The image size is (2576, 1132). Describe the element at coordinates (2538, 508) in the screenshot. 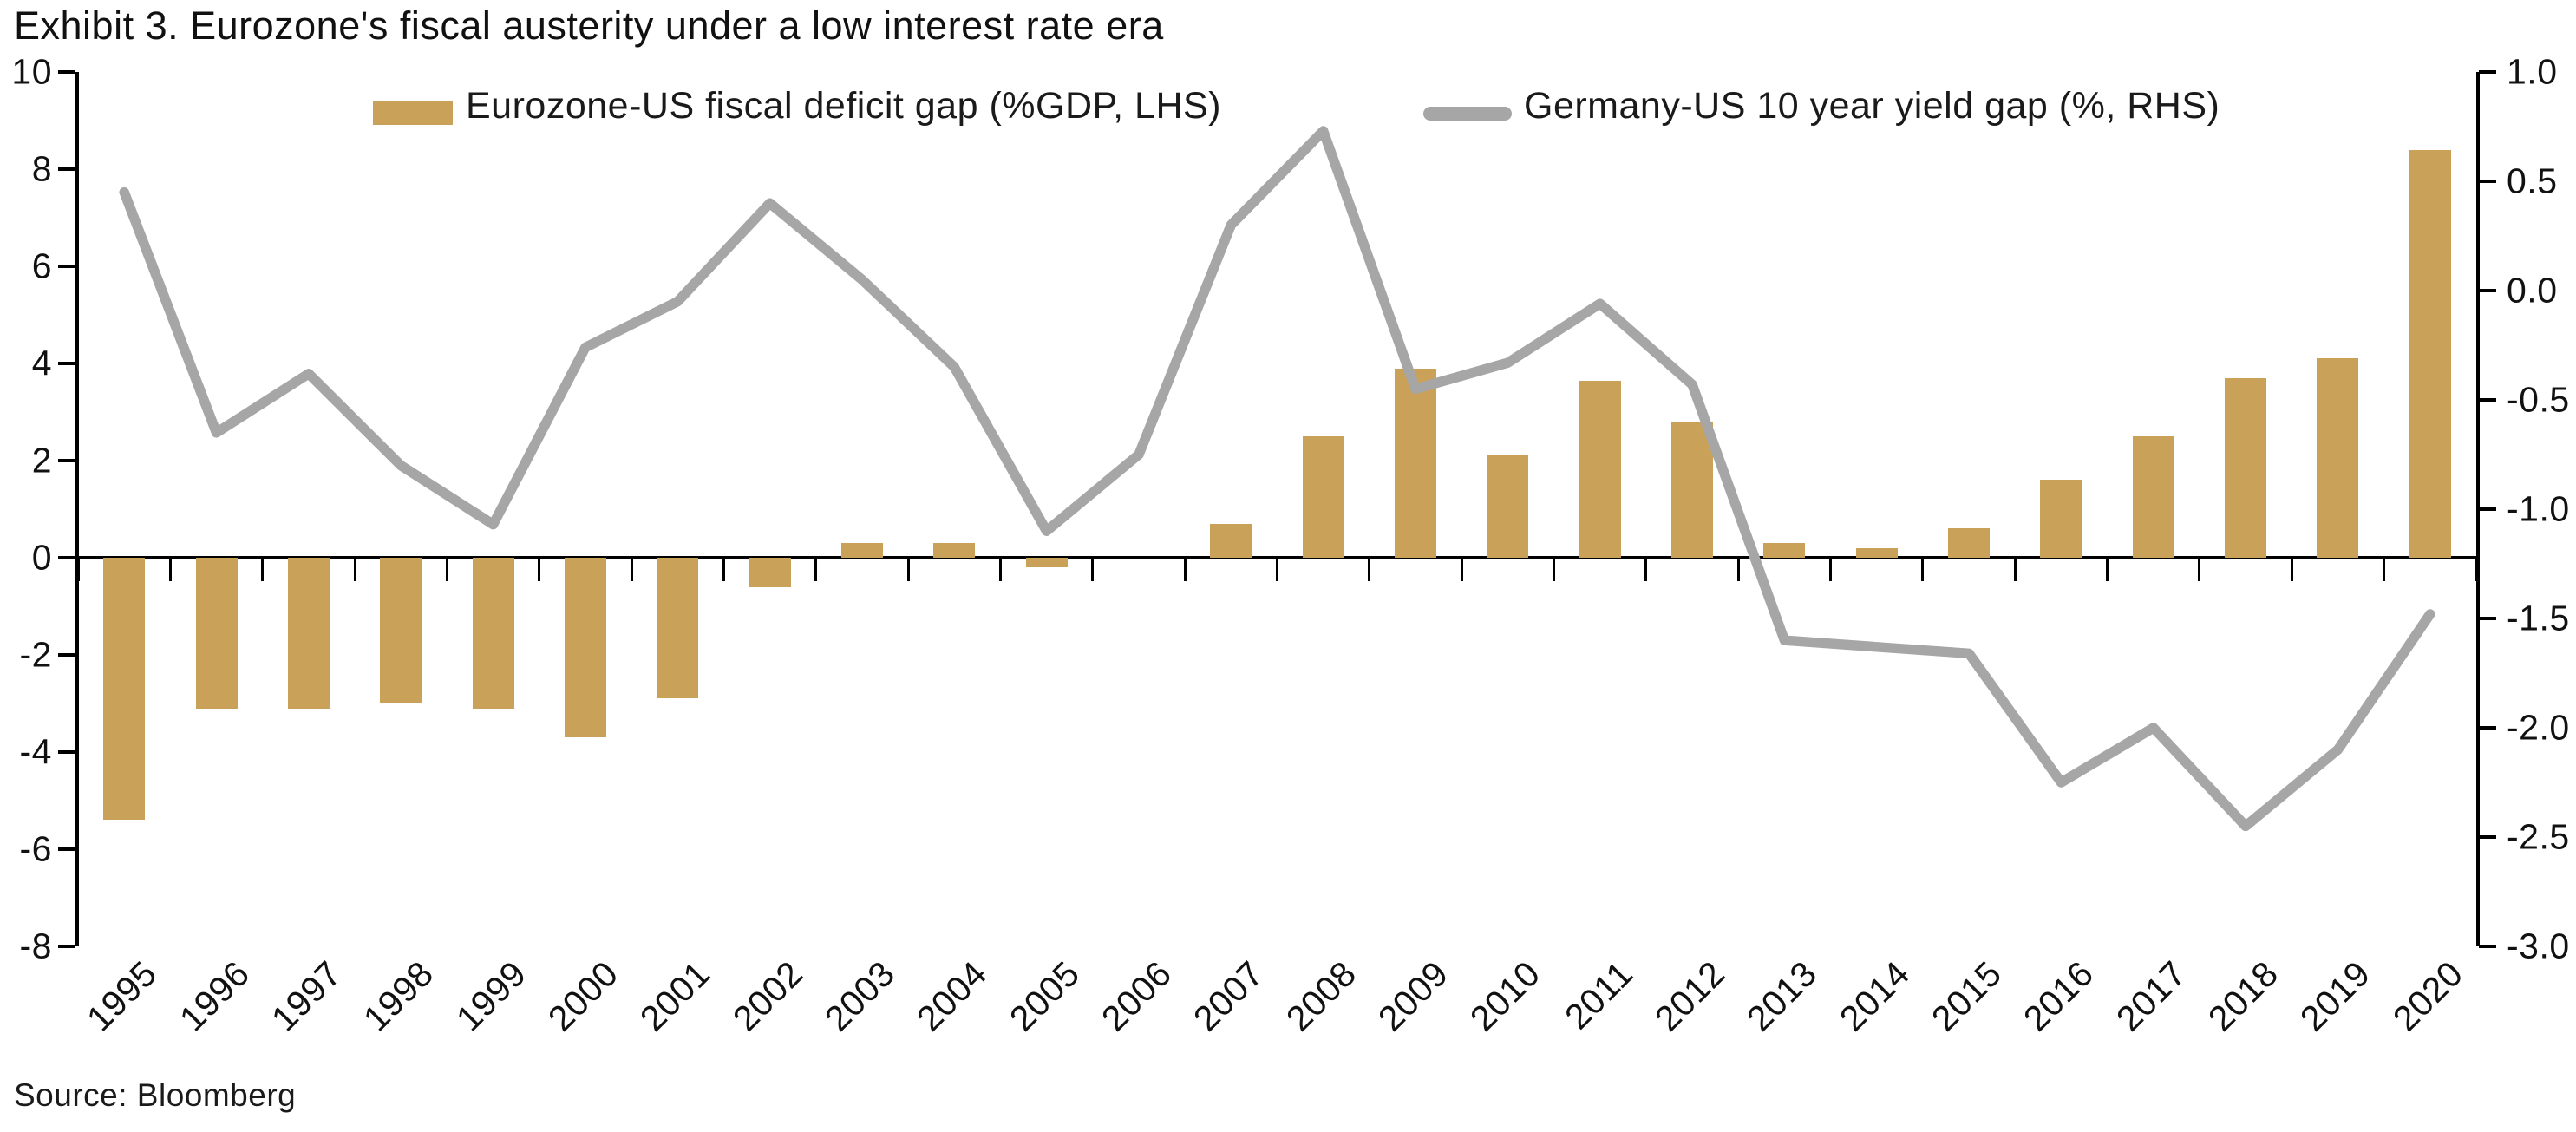

I see `right-axis-tick-label: -1.0` at that location.